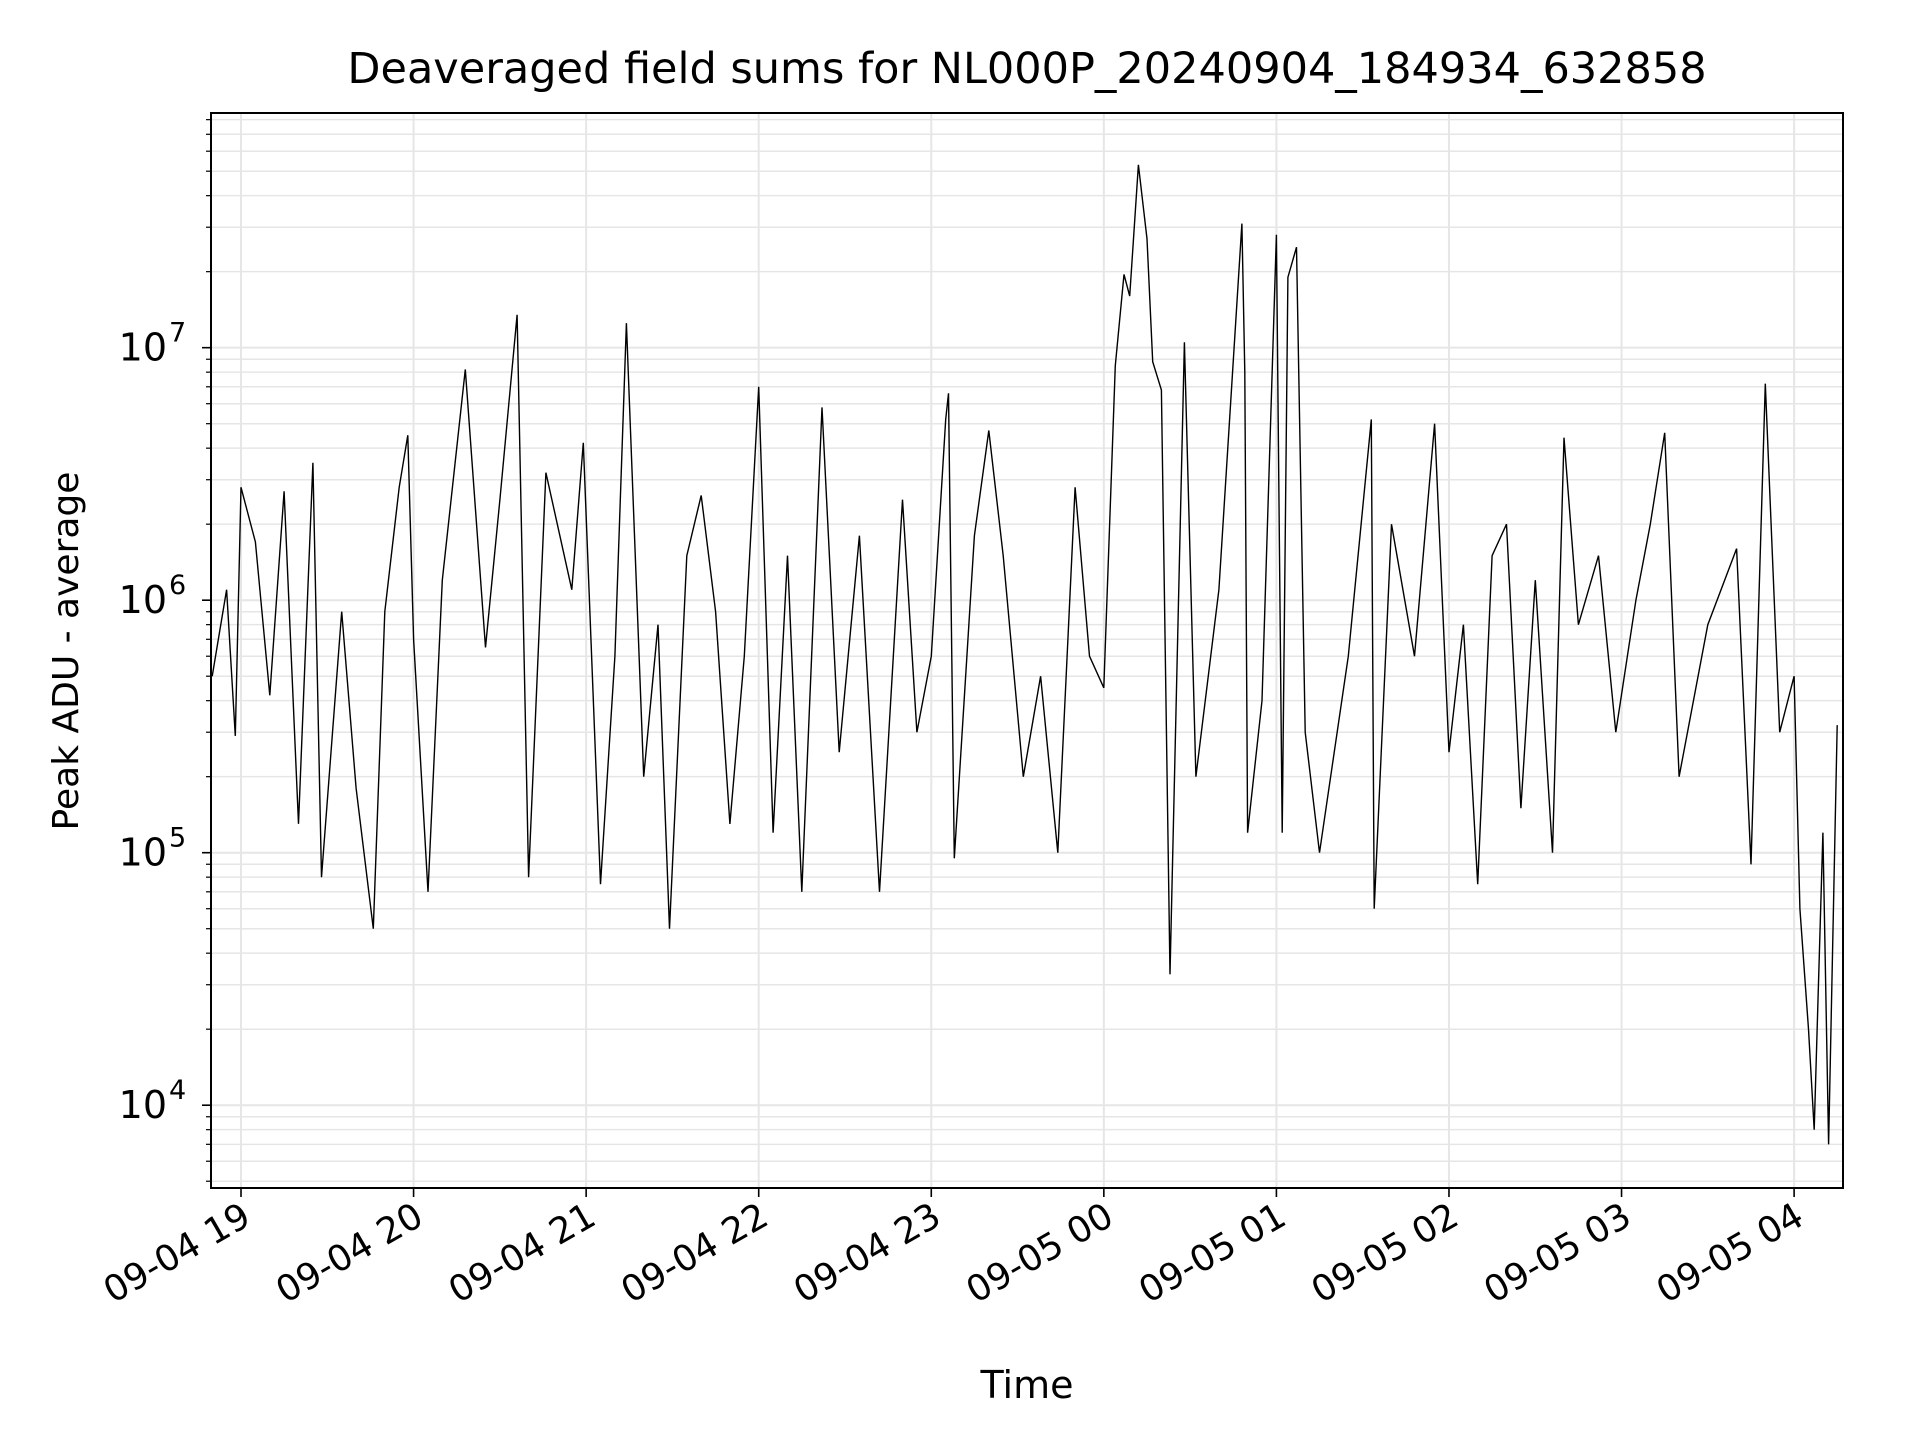 This screenshot has height=1445, width=1920. I want to click on y-tick-label-exponent: 7, so click(177, 333).